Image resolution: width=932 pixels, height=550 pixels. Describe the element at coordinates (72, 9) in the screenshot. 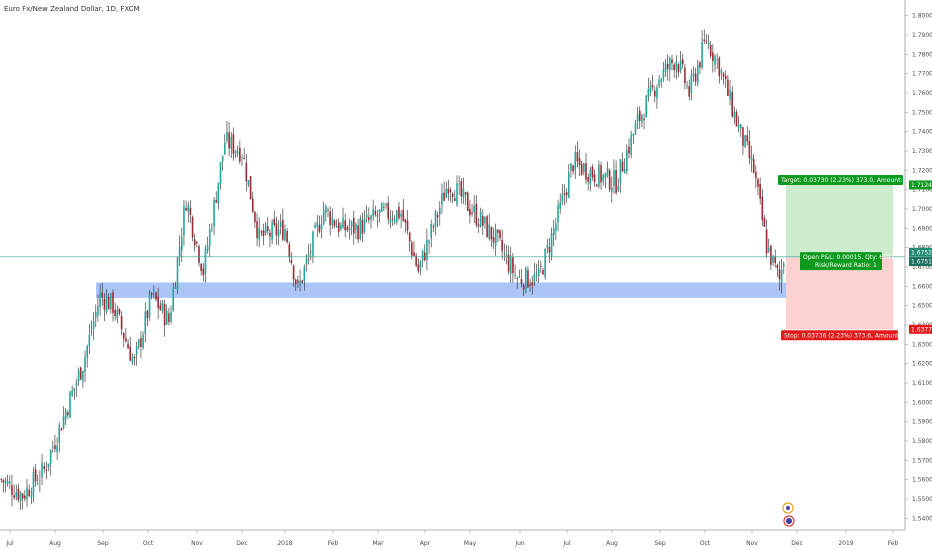

I see `chart-title: Euro Fx/New Zealand Dollar, 1D, FXCM` at that location.